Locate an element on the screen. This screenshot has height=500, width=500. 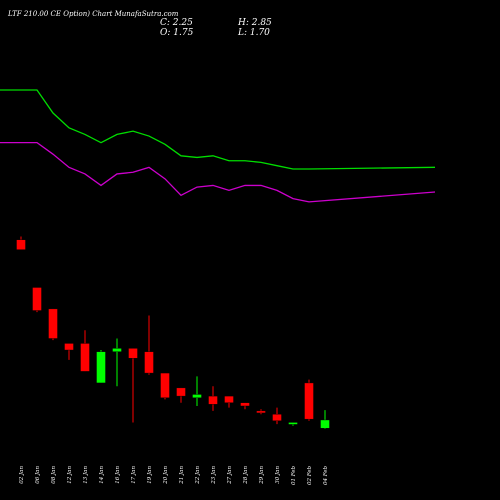
close-value: C: 2.25 is located at coordinates (176, 23).